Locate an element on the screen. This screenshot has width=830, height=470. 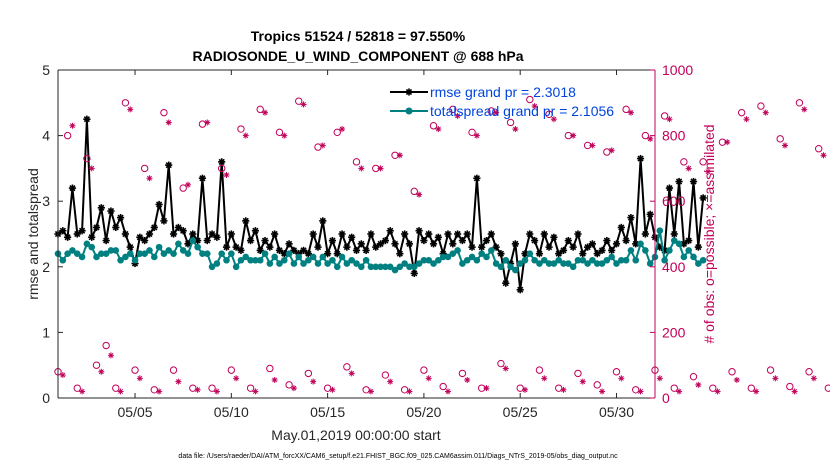
data-point-obs-assimilated-14-stroke is located at coordinates (198, 390).